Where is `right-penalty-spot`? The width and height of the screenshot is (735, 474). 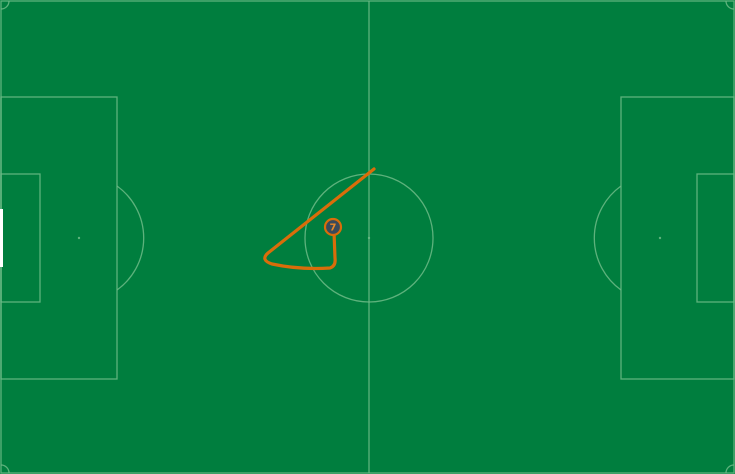 right-penalty-spot is located at coordinates (660, 238).